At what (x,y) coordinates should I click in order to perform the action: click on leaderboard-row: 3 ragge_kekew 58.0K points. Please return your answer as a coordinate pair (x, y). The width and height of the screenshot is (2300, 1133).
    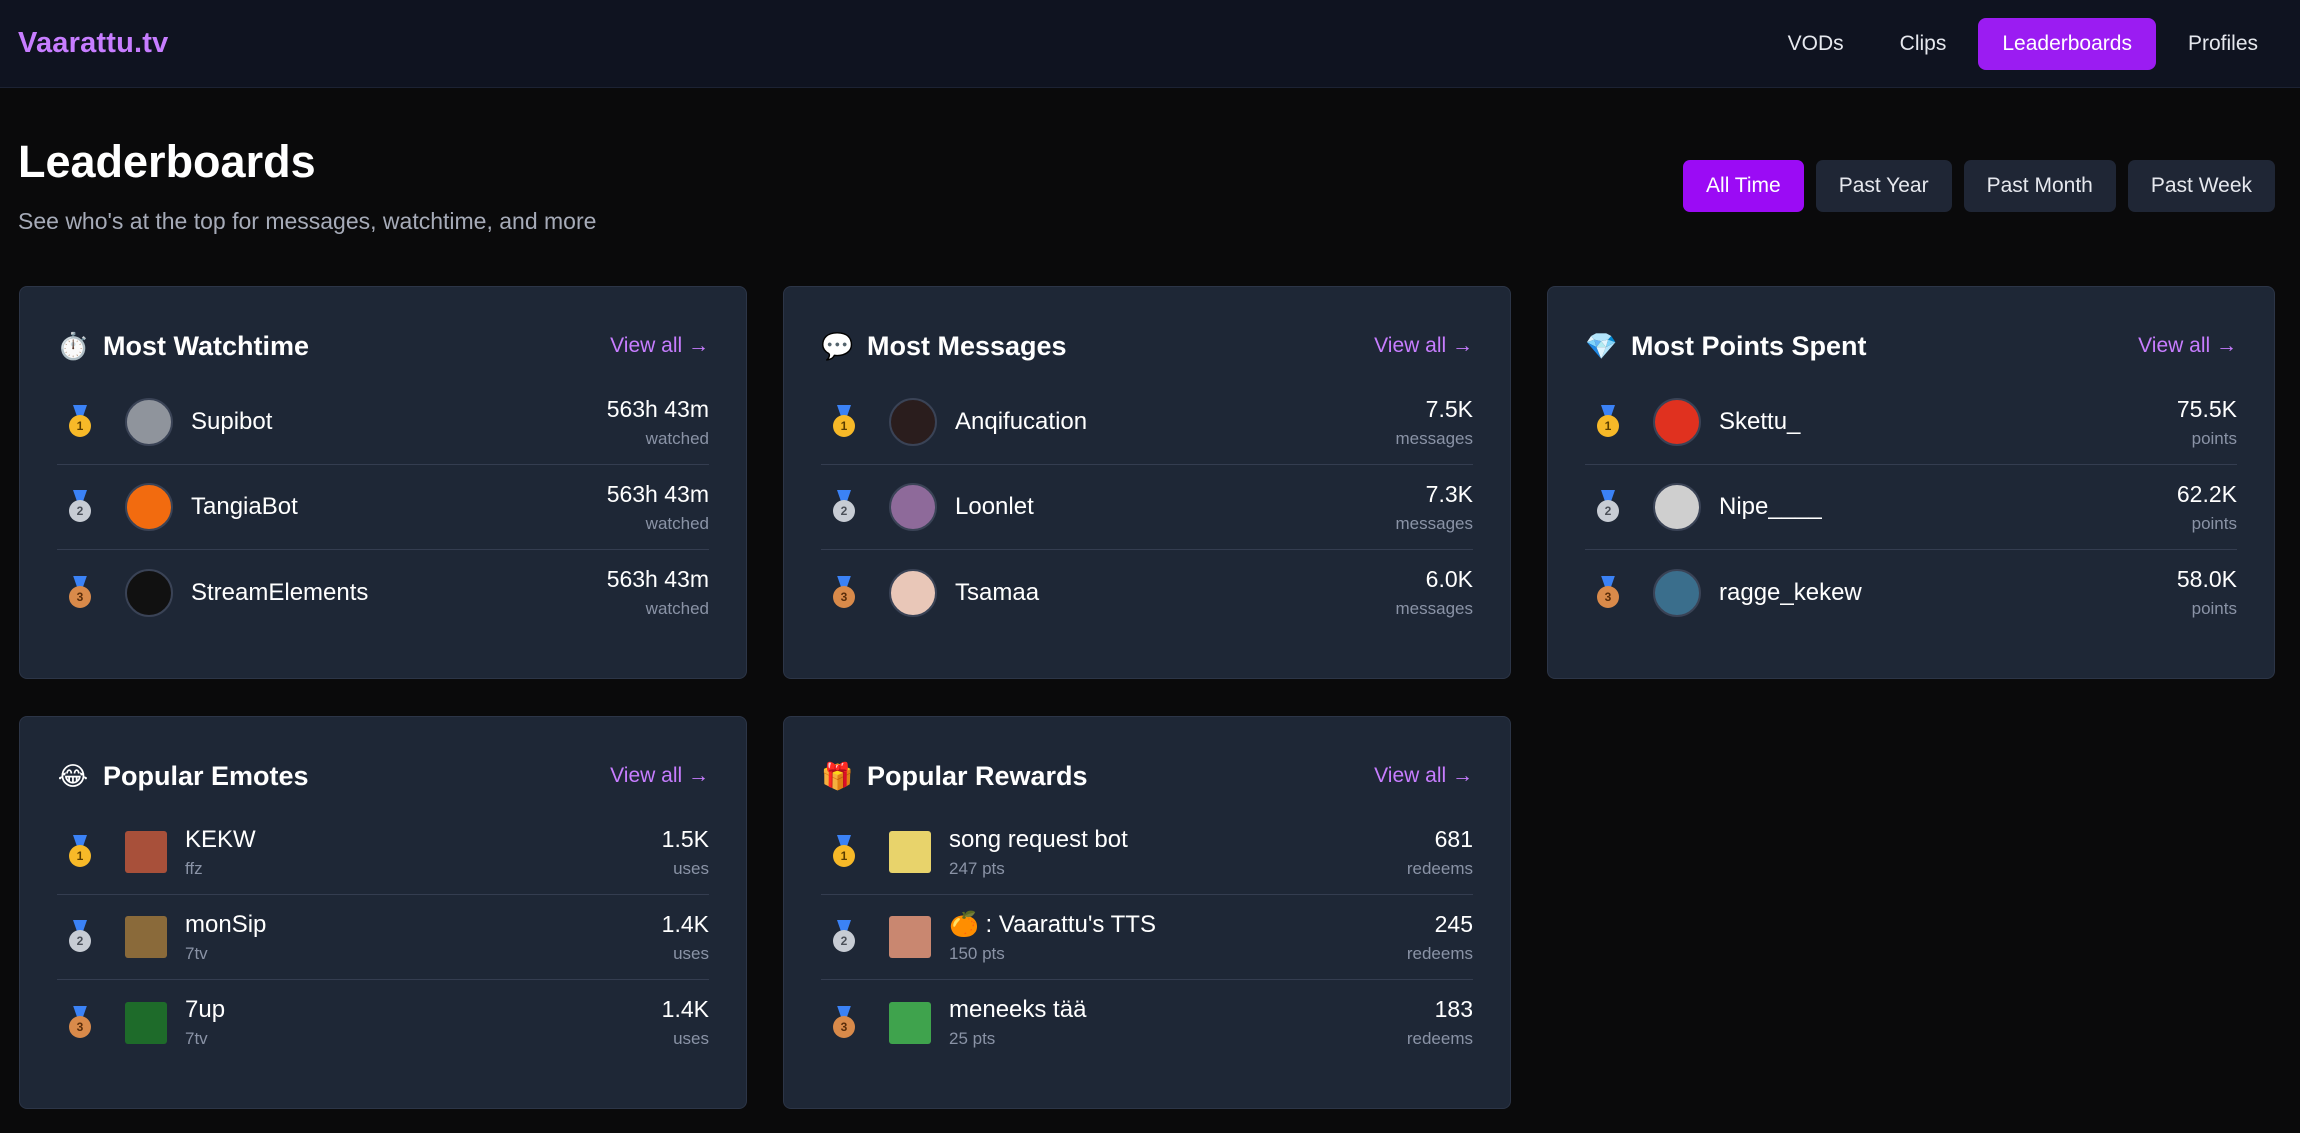
    Looking at the image, I should click on (1911, 592).